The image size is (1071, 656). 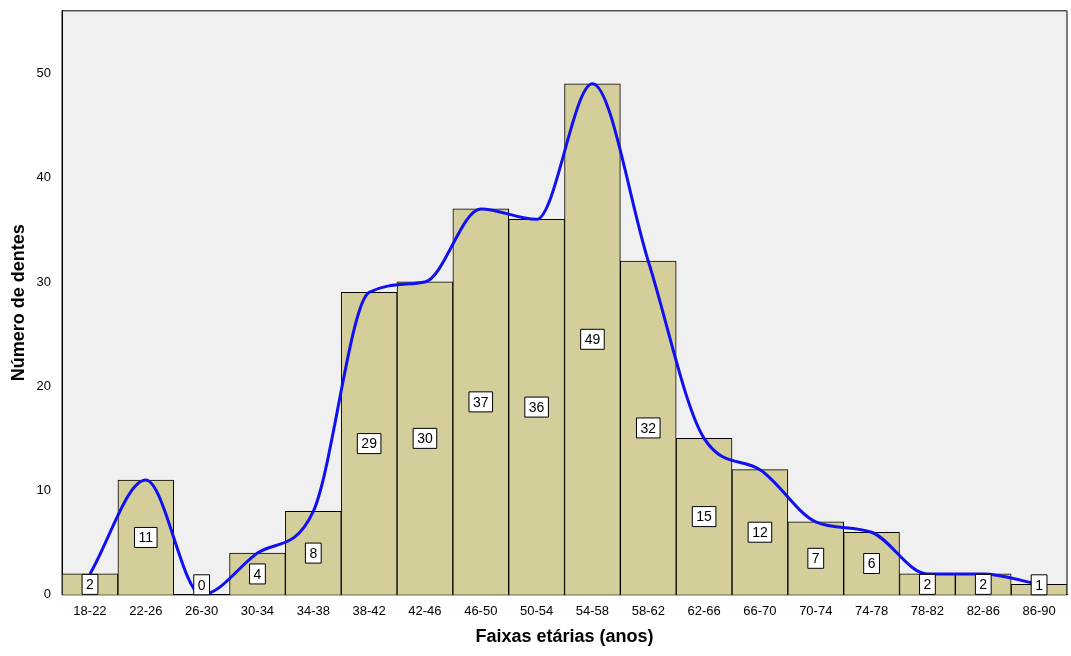 What do you see at coordinates (425, 611) in the screenshot?
I see `x-tick-label: 42-46` at bounding box center [425, 611].